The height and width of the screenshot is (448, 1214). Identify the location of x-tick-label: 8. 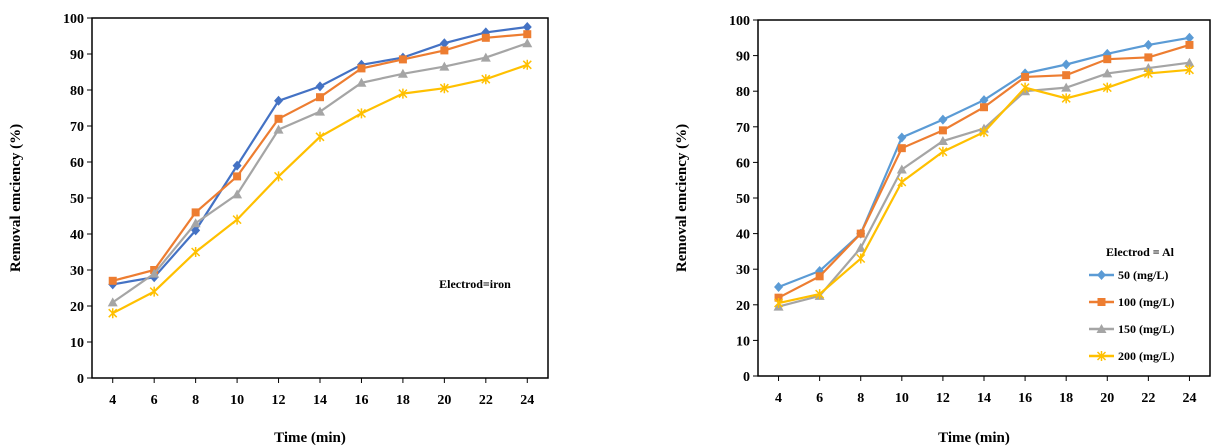
(195, 400).